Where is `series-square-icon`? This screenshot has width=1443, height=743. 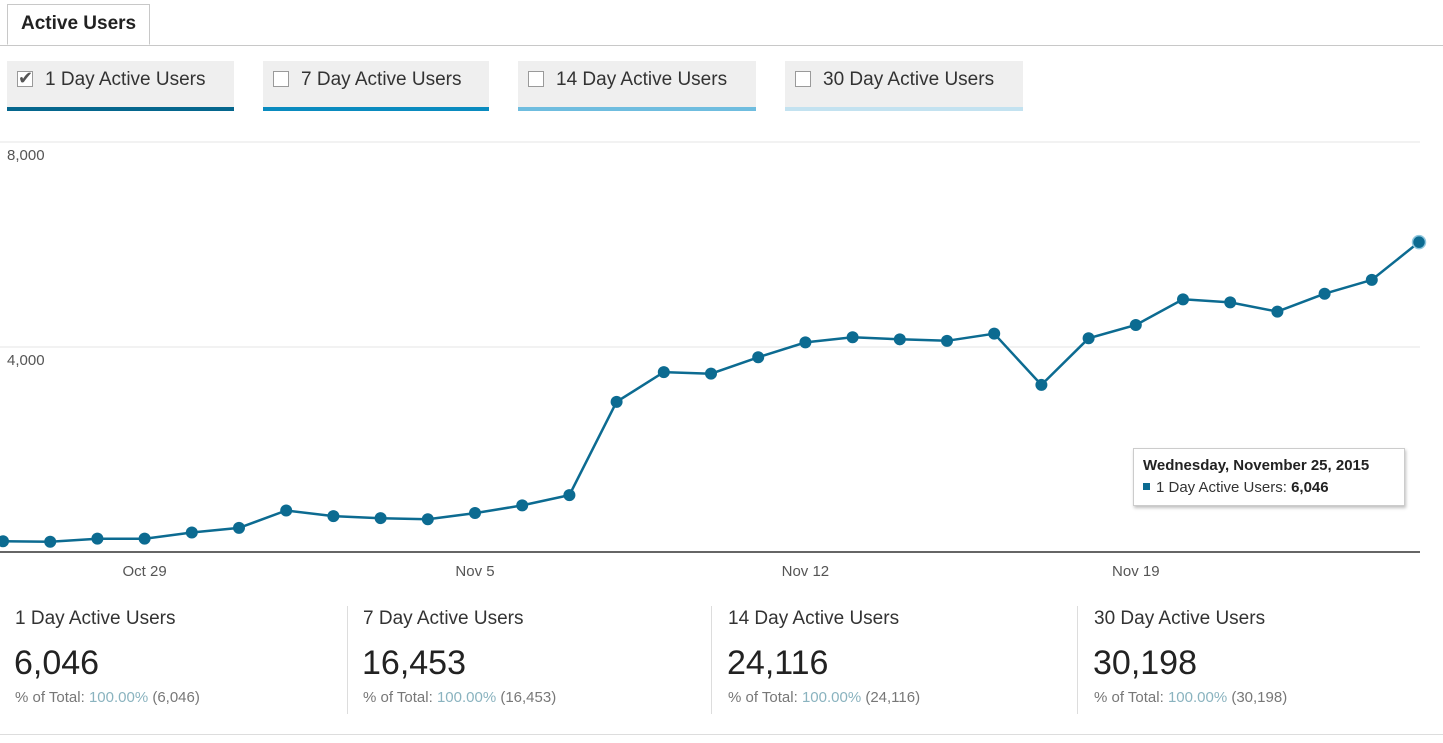
series-square-icon is located at coordinates (1146, 486).